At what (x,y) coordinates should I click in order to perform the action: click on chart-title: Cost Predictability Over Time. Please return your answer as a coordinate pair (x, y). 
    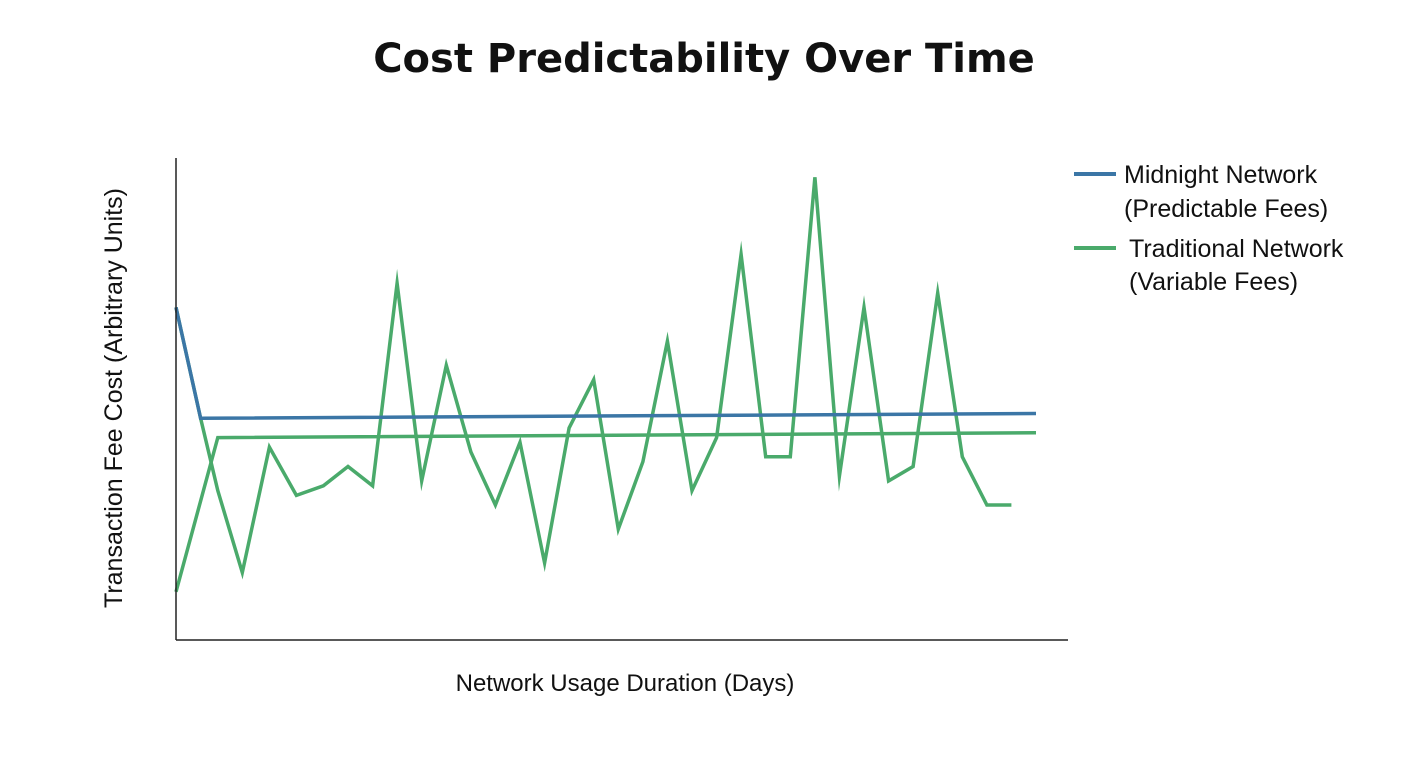
    Looking at the image, I should click on (704, 59).